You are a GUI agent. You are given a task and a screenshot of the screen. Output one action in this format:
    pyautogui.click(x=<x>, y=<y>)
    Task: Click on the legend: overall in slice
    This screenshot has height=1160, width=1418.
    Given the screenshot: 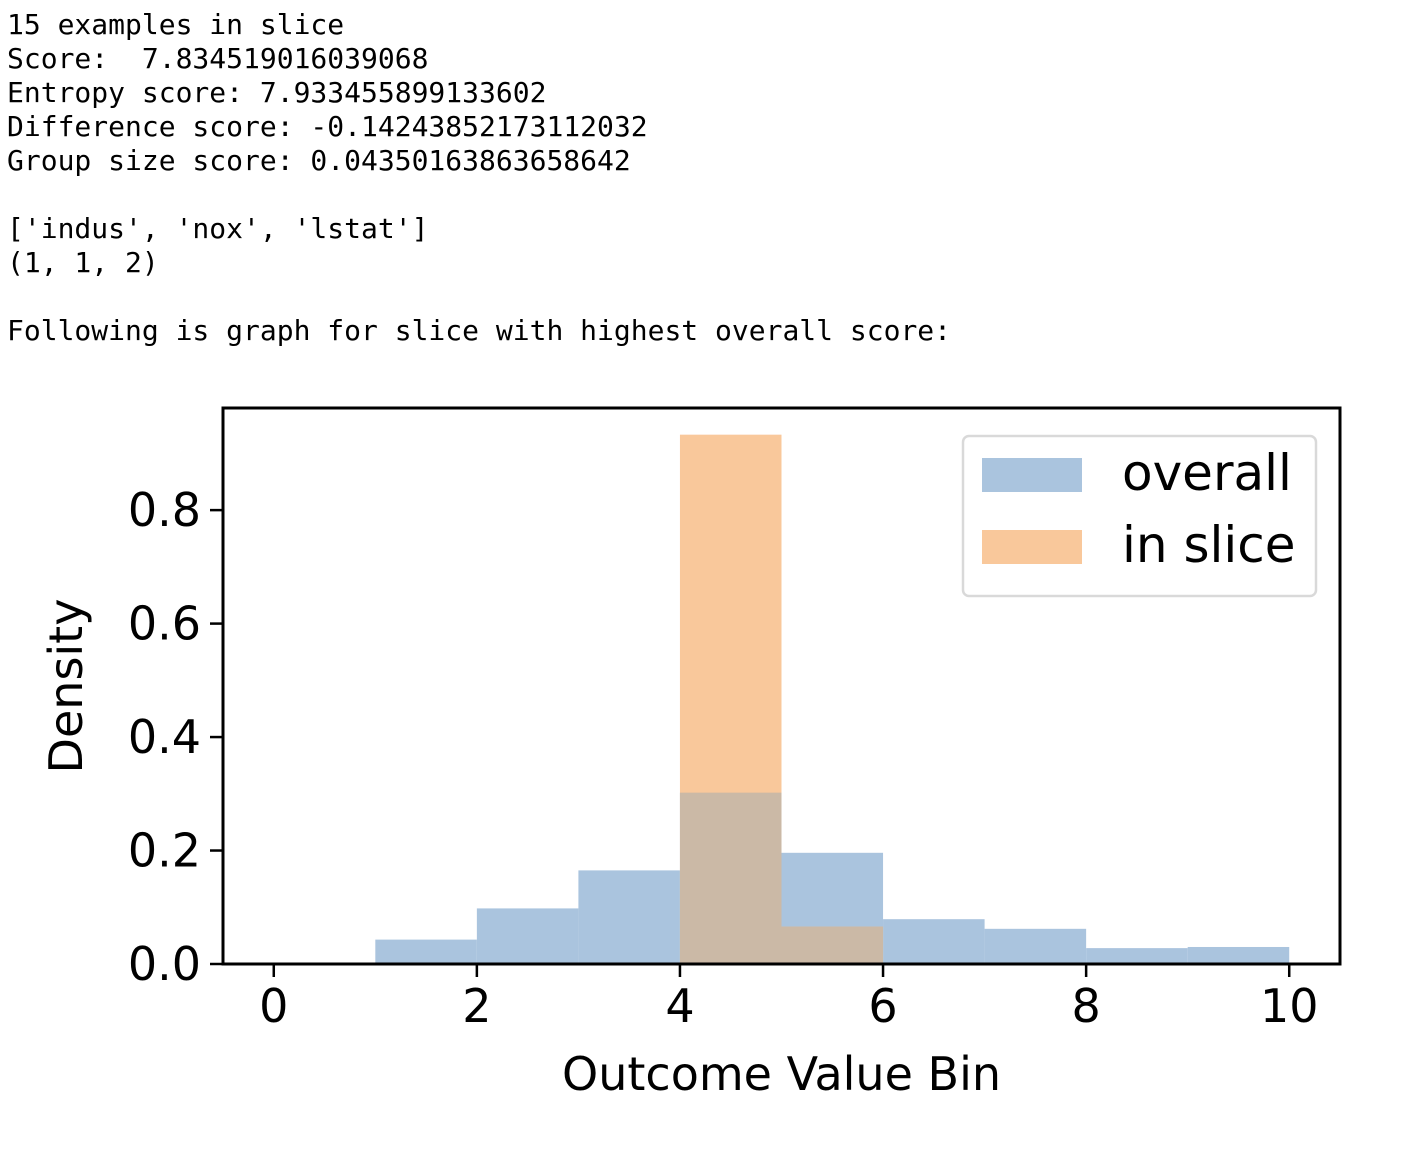 What is the action you would take?
    pyautogui.click(x=1139, y=516)
    